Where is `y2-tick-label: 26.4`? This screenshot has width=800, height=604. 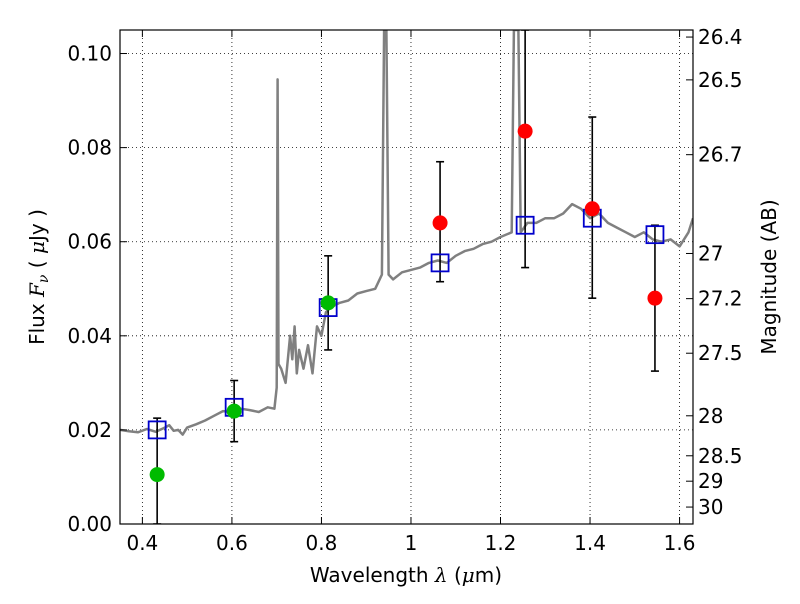 y2-tick-label: 26.4 is located at coordinates (720, 37).